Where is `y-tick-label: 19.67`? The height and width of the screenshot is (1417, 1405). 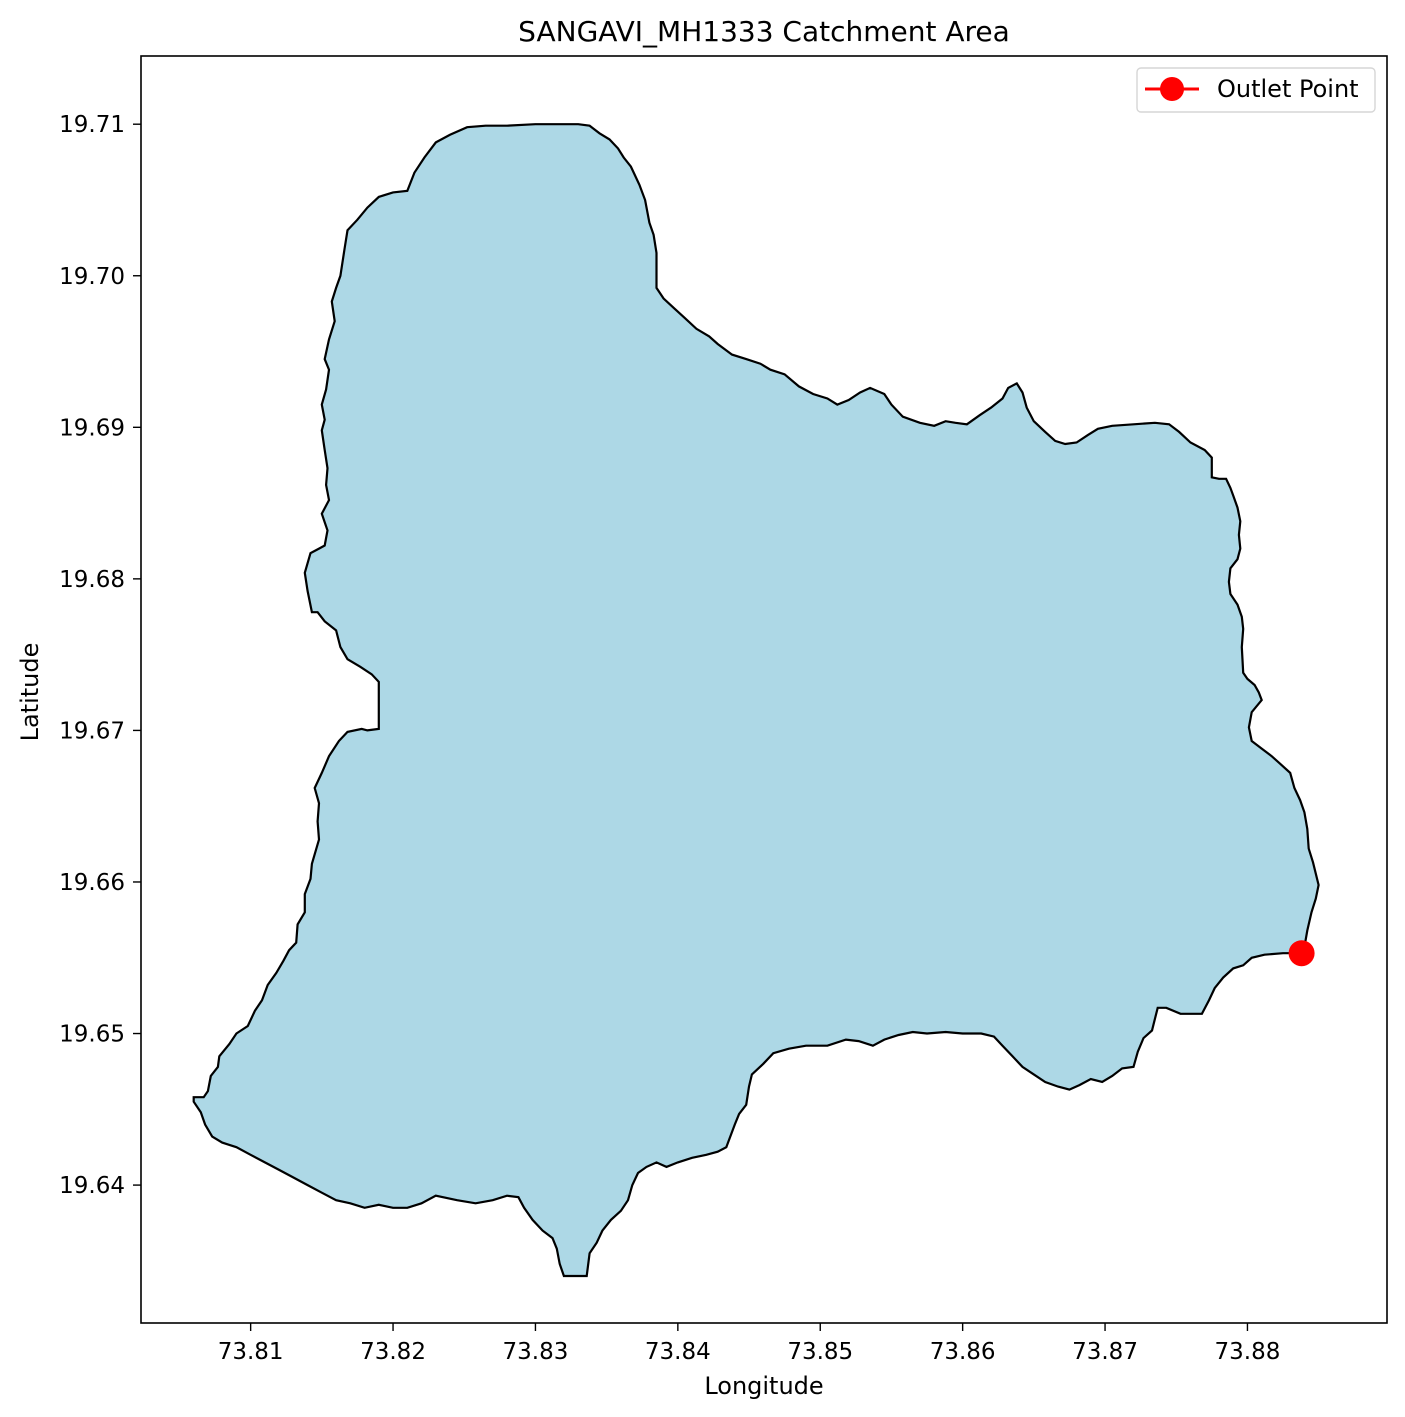
y-tick-label: 19.67 is located at coordinates (92, 731).